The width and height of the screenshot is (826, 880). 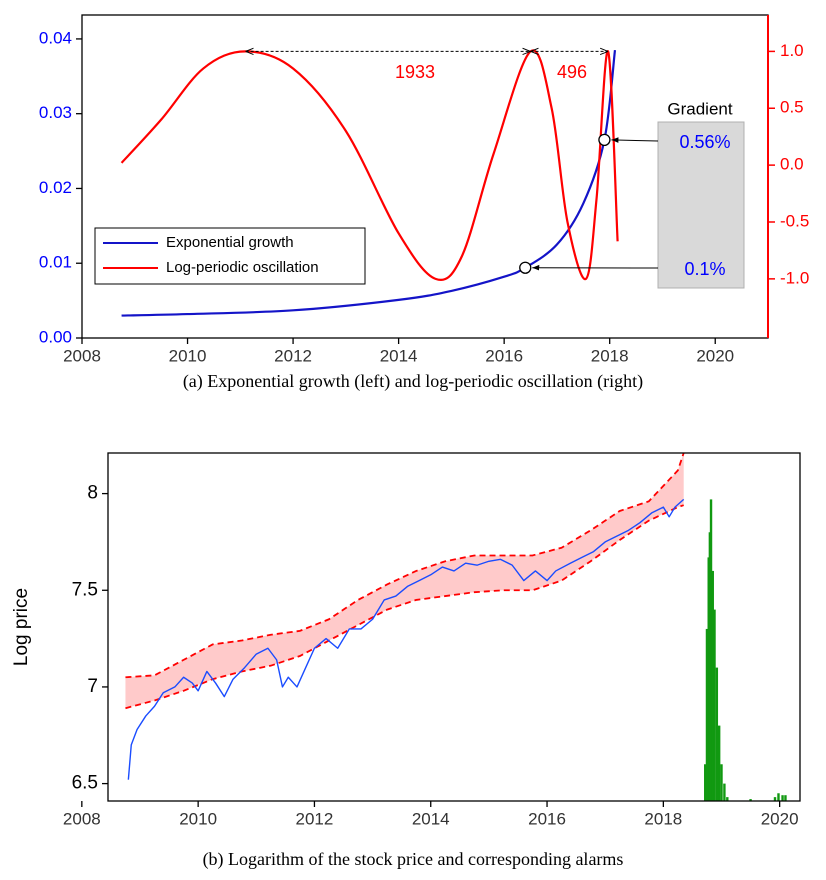 What do you see at coordinates (92, 686) in the screenshot?
I see `y-tick-label: 7` at bounding box center [92, 686].